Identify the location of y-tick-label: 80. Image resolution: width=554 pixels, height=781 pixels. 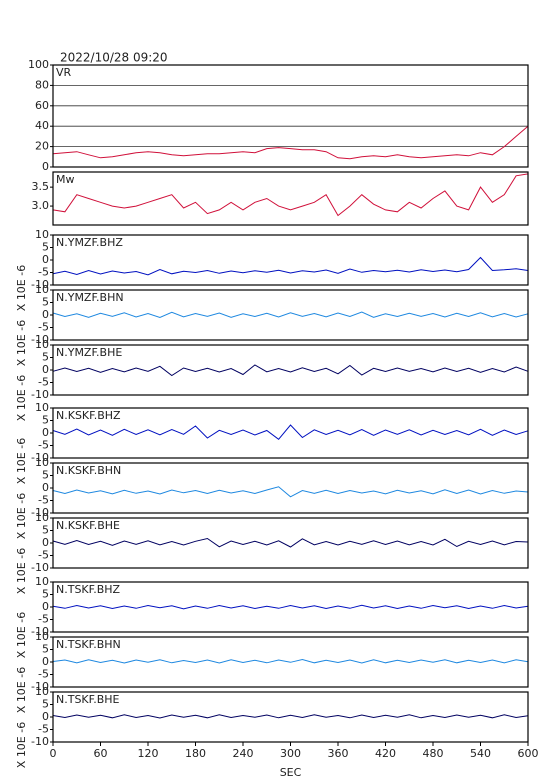
(42, 84).